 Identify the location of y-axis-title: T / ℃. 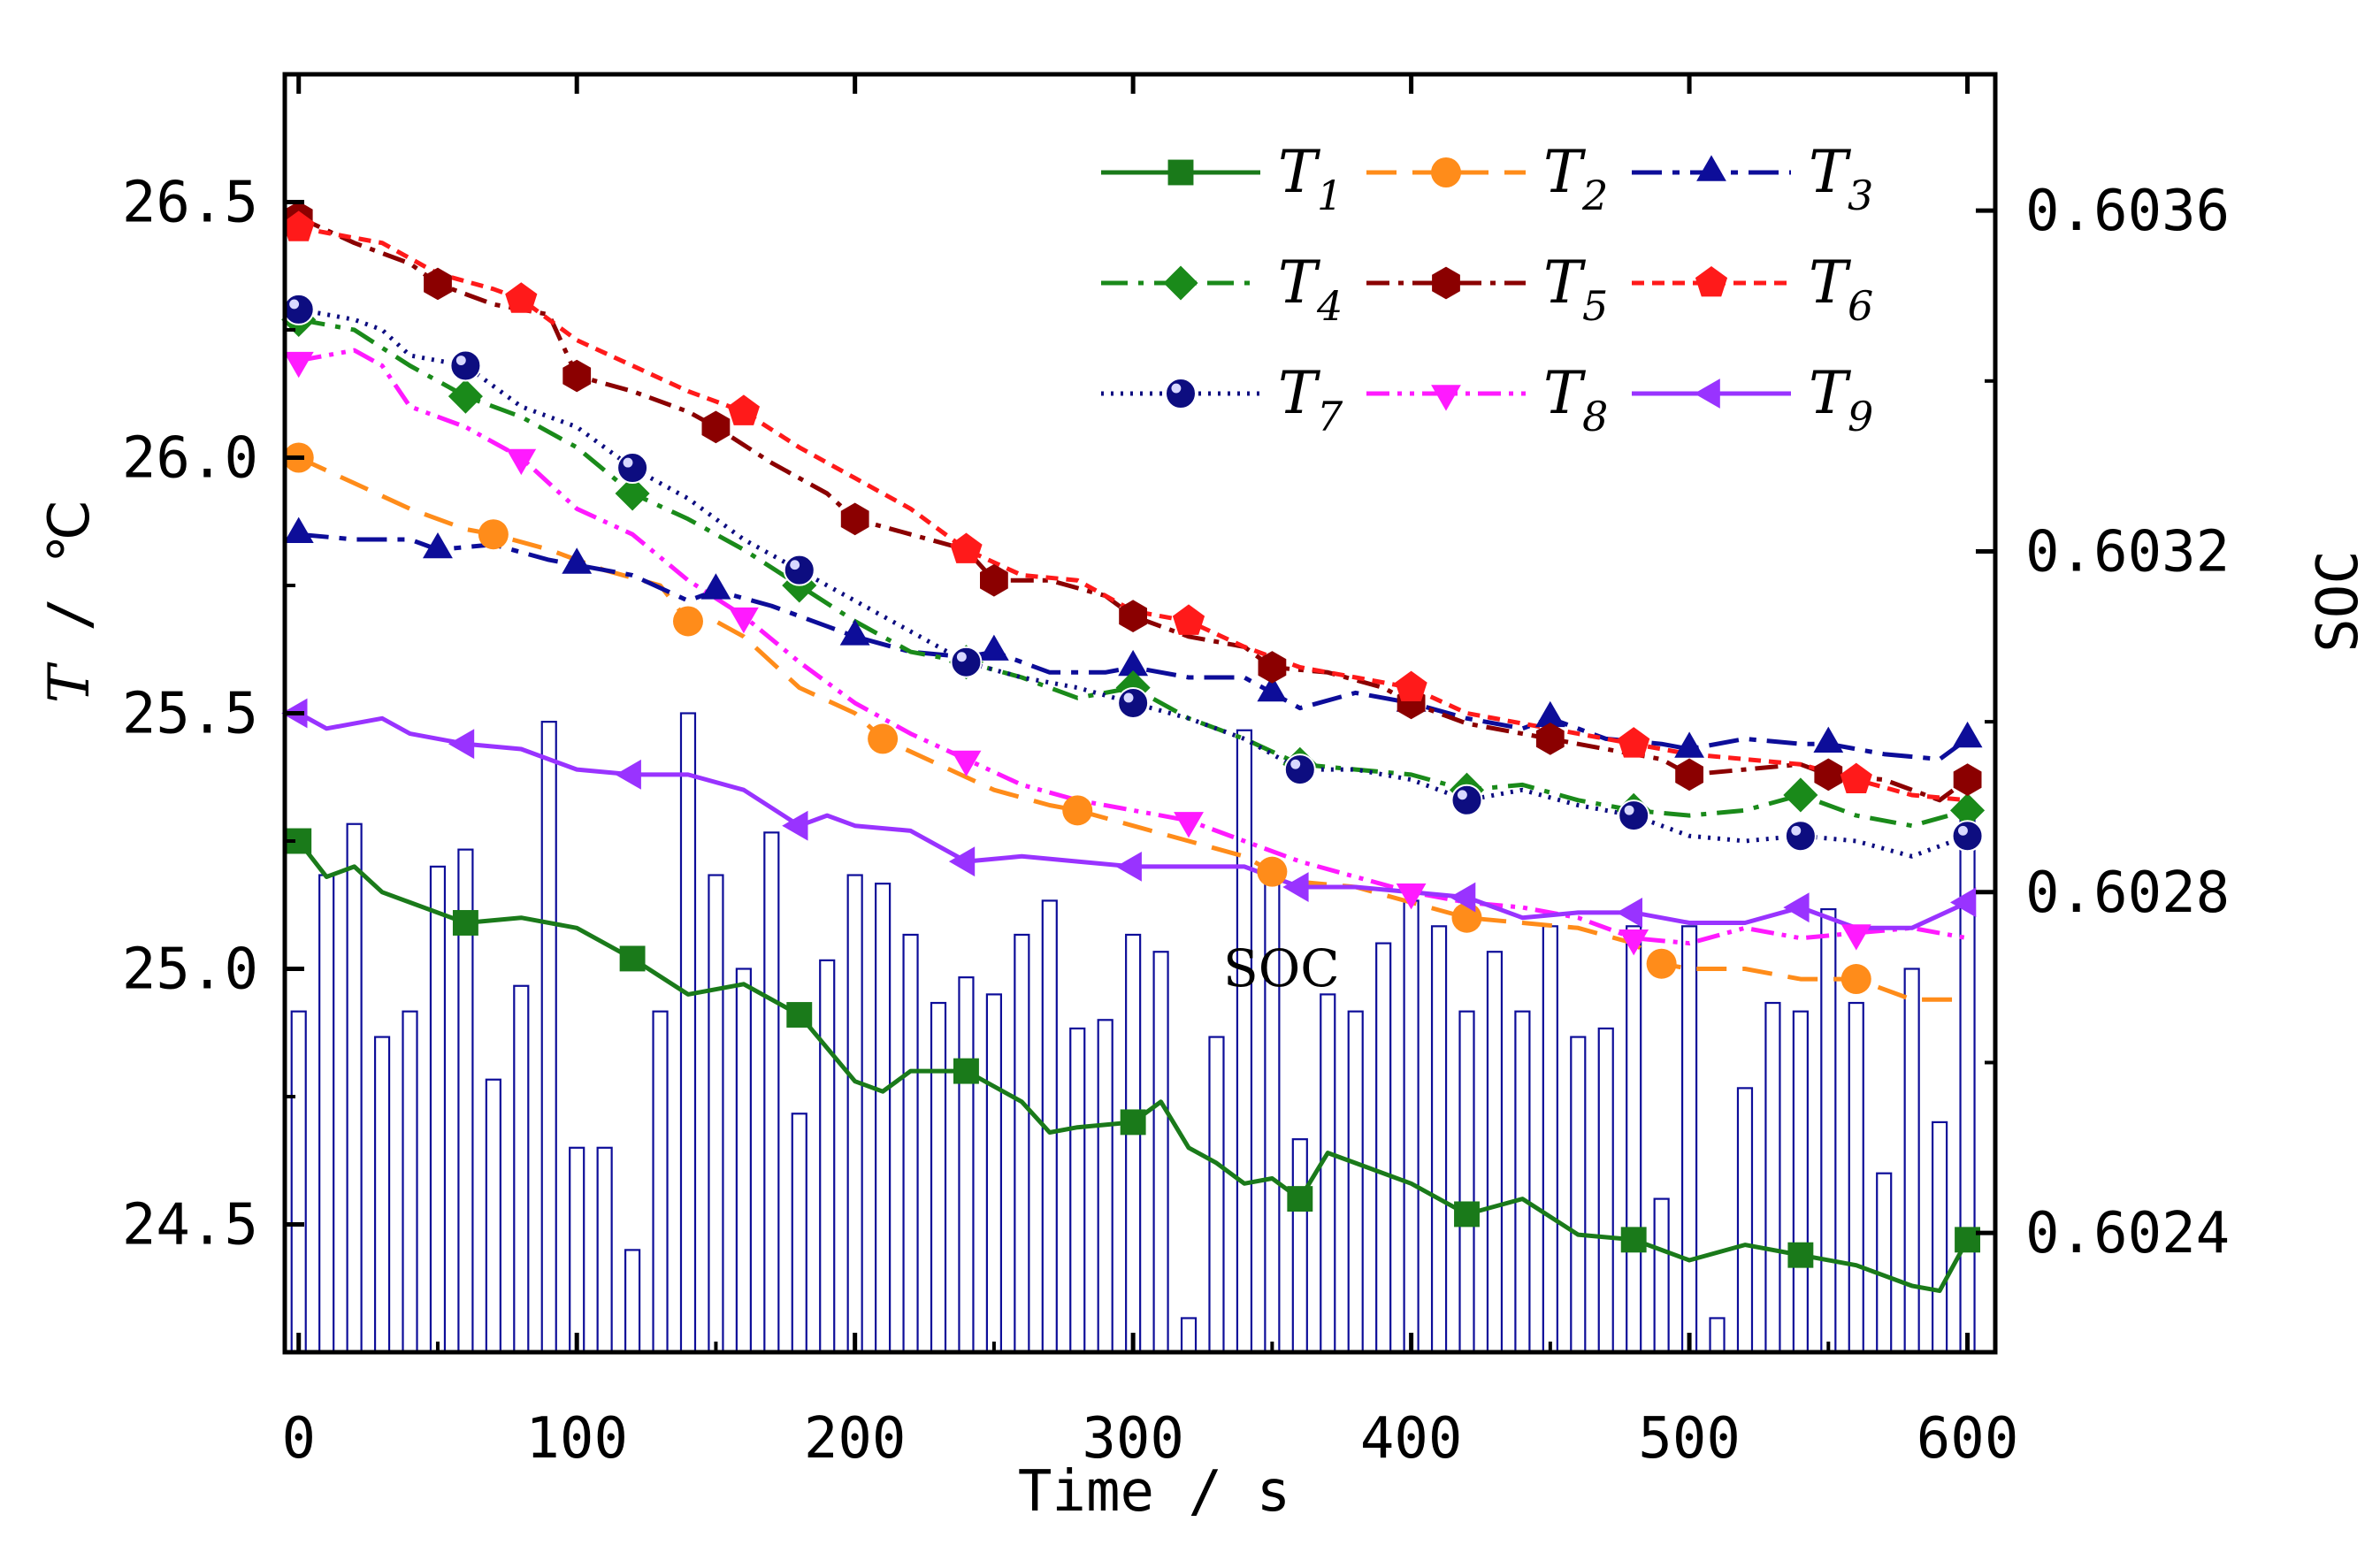
(70, 601).